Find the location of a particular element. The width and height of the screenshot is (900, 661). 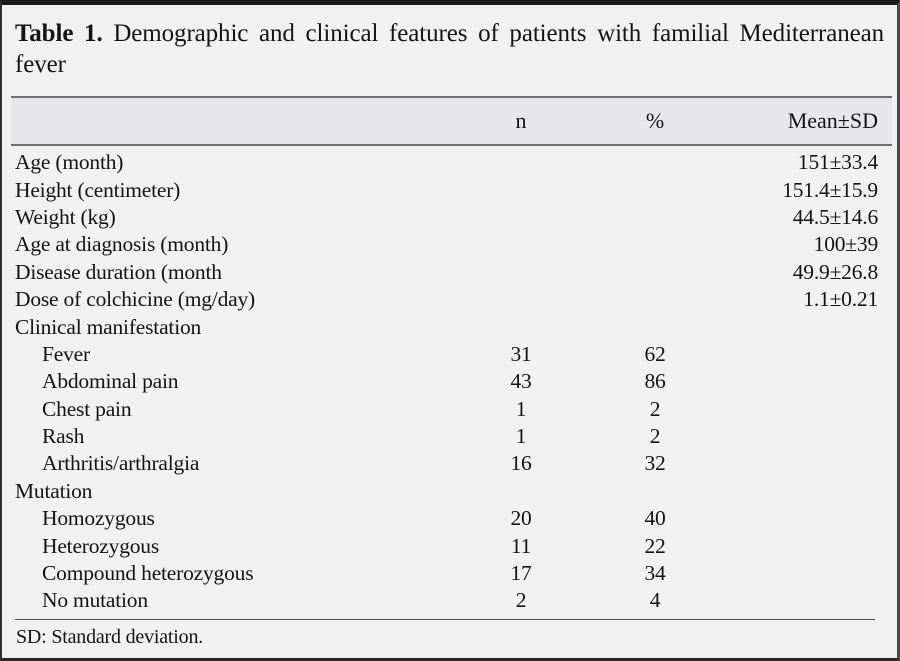

cell-n: 16 is located at coordinates (521, 463).